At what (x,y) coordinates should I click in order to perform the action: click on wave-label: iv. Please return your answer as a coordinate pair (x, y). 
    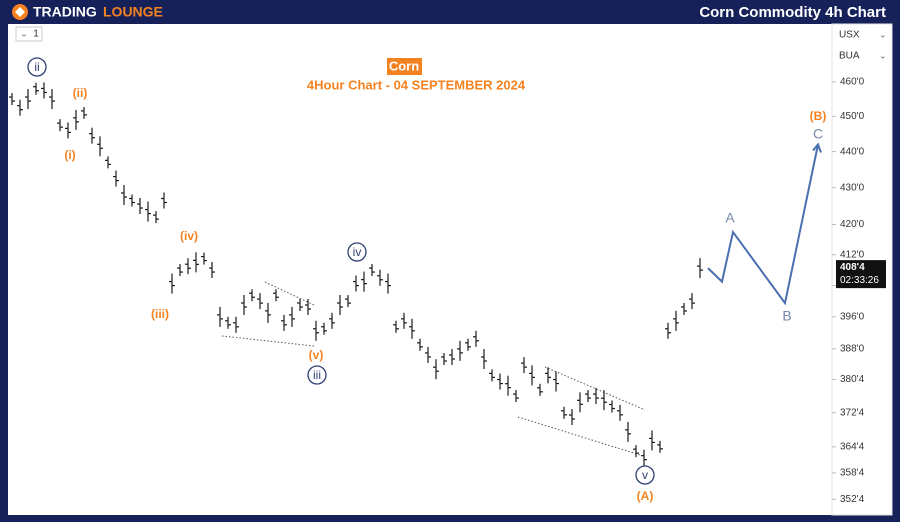
    Looking at the image, I should click on (357, 252).